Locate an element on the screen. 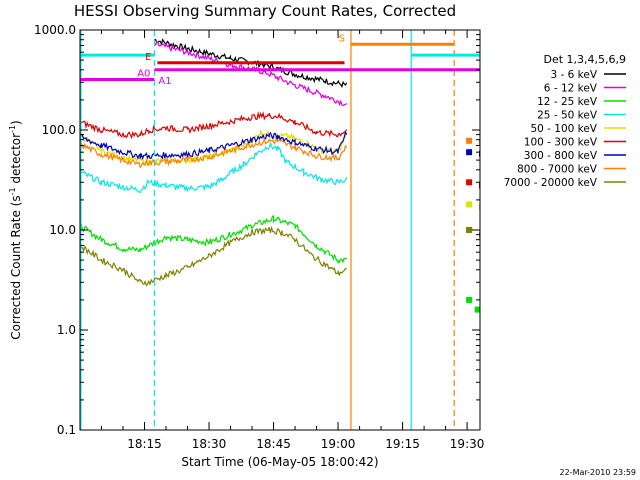 Image resolution: width=640 pixels, height=480 pixels. legend-label: 7000 - 20000 keV is located at coordinates (551, 183).